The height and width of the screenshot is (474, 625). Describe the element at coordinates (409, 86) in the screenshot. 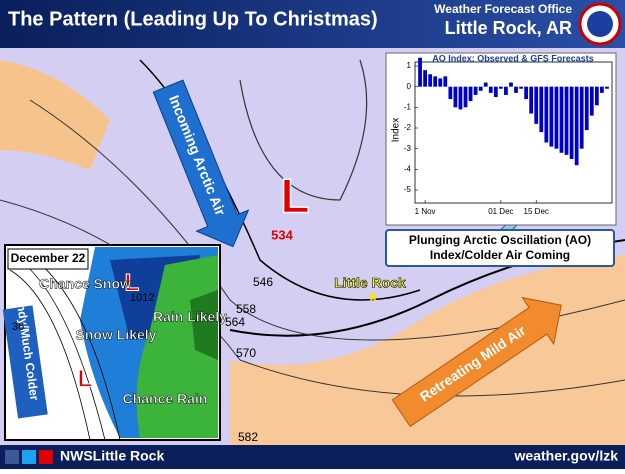

I see `y-tick-label: 0` at that location.